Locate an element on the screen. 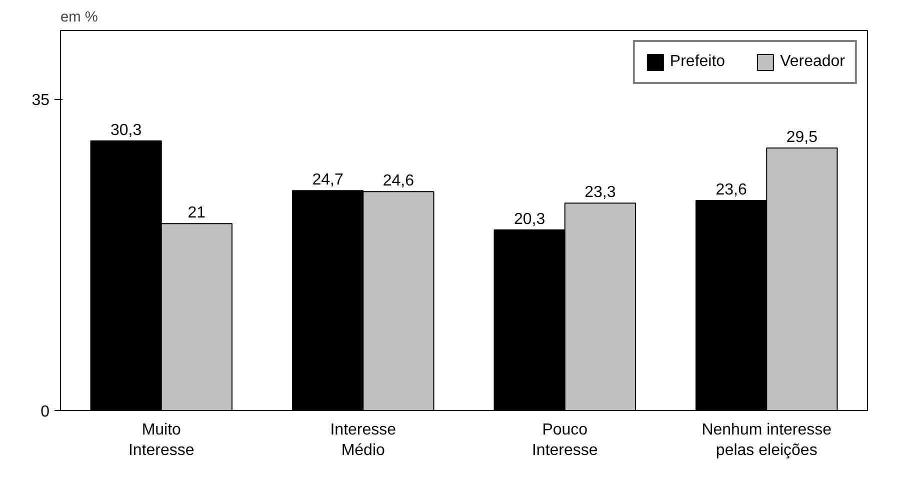  data-label: 29,5 is located at coordinates (802, 137).